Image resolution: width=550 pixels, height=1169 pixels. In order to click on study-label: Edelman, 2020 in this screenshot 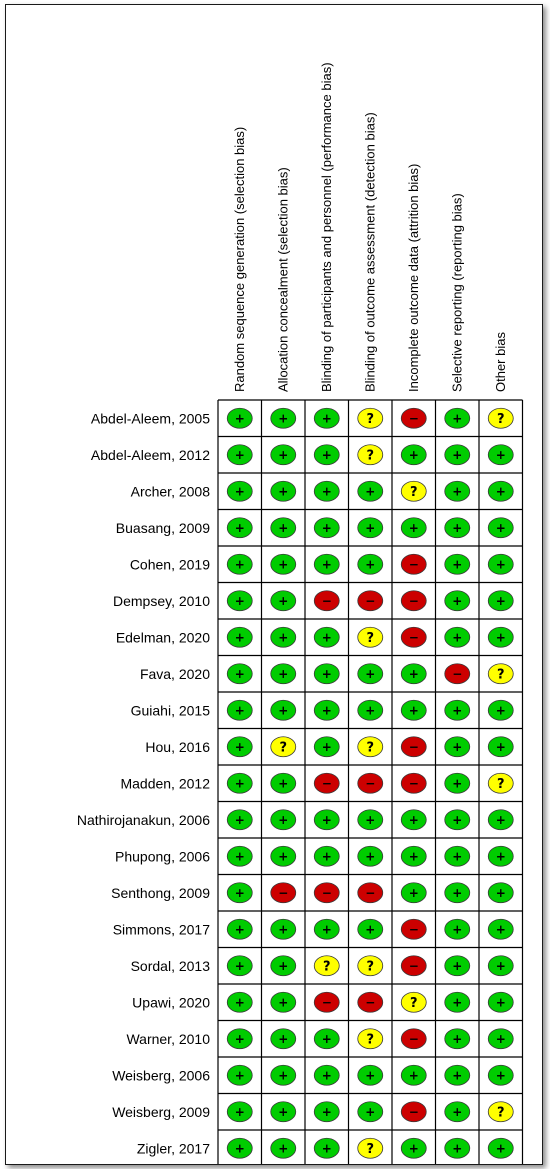, I will do `click(163, 637)`.